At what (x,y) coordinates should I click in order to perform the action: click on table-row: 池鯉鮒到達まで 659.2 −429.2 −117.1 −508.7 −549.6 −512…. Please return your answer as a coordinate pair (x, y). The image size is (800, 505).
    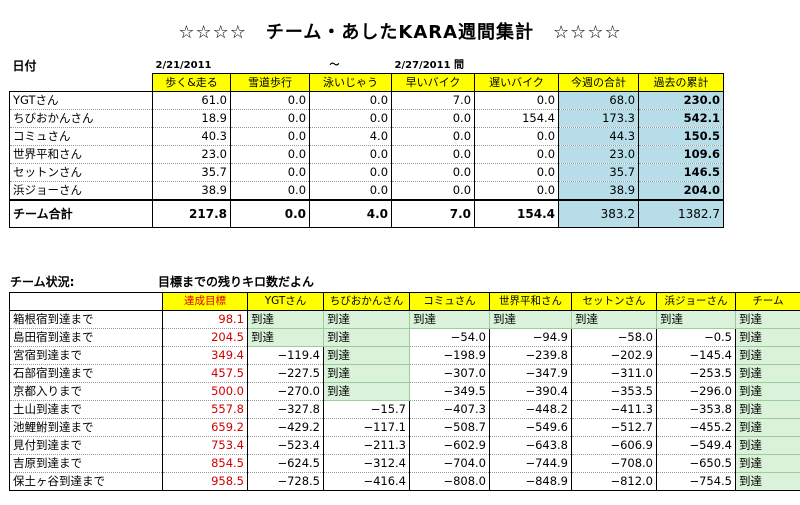
    Looking at the image, I should click on (404, 427).